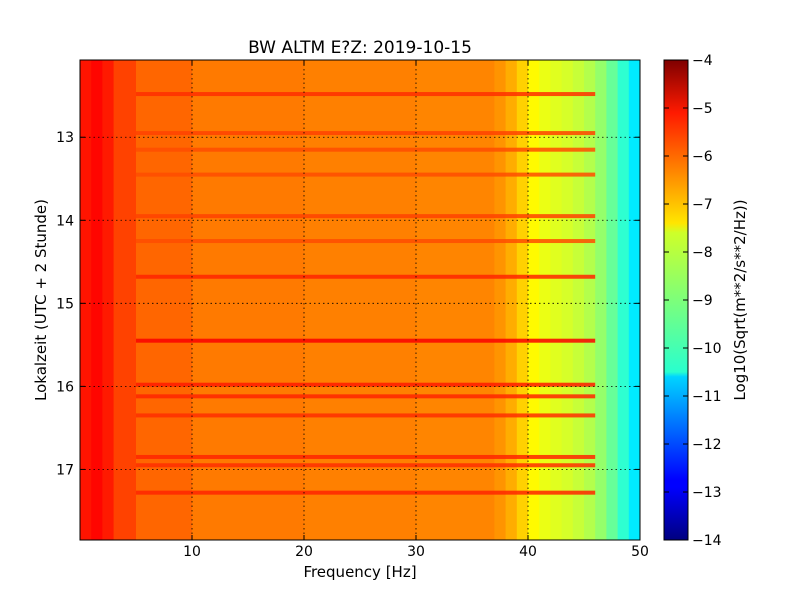 The width and height of the screenshot is (800, 600). Describe the element at coordinates (359, 572) in the screenshot. I see `x-axis-label: Frequency [Hz]` at that location.